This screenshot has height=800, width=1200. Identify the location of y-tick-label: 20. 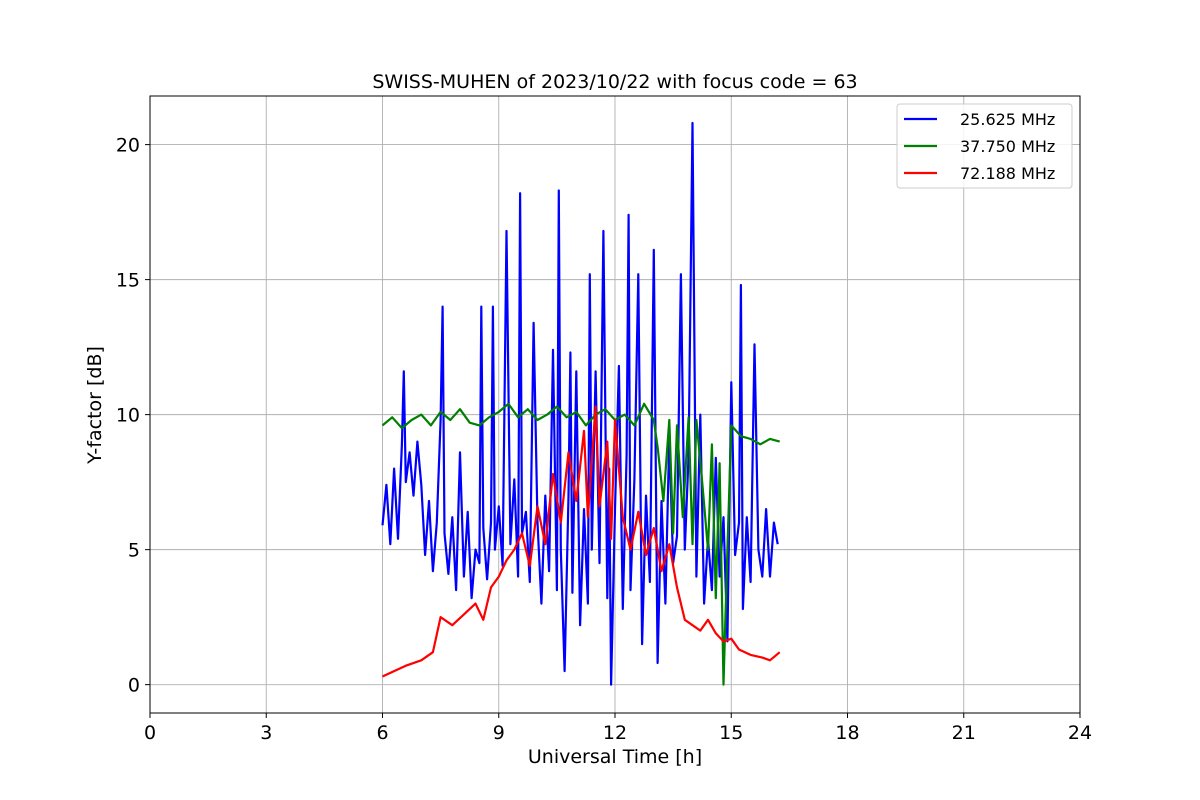
(128, 146).